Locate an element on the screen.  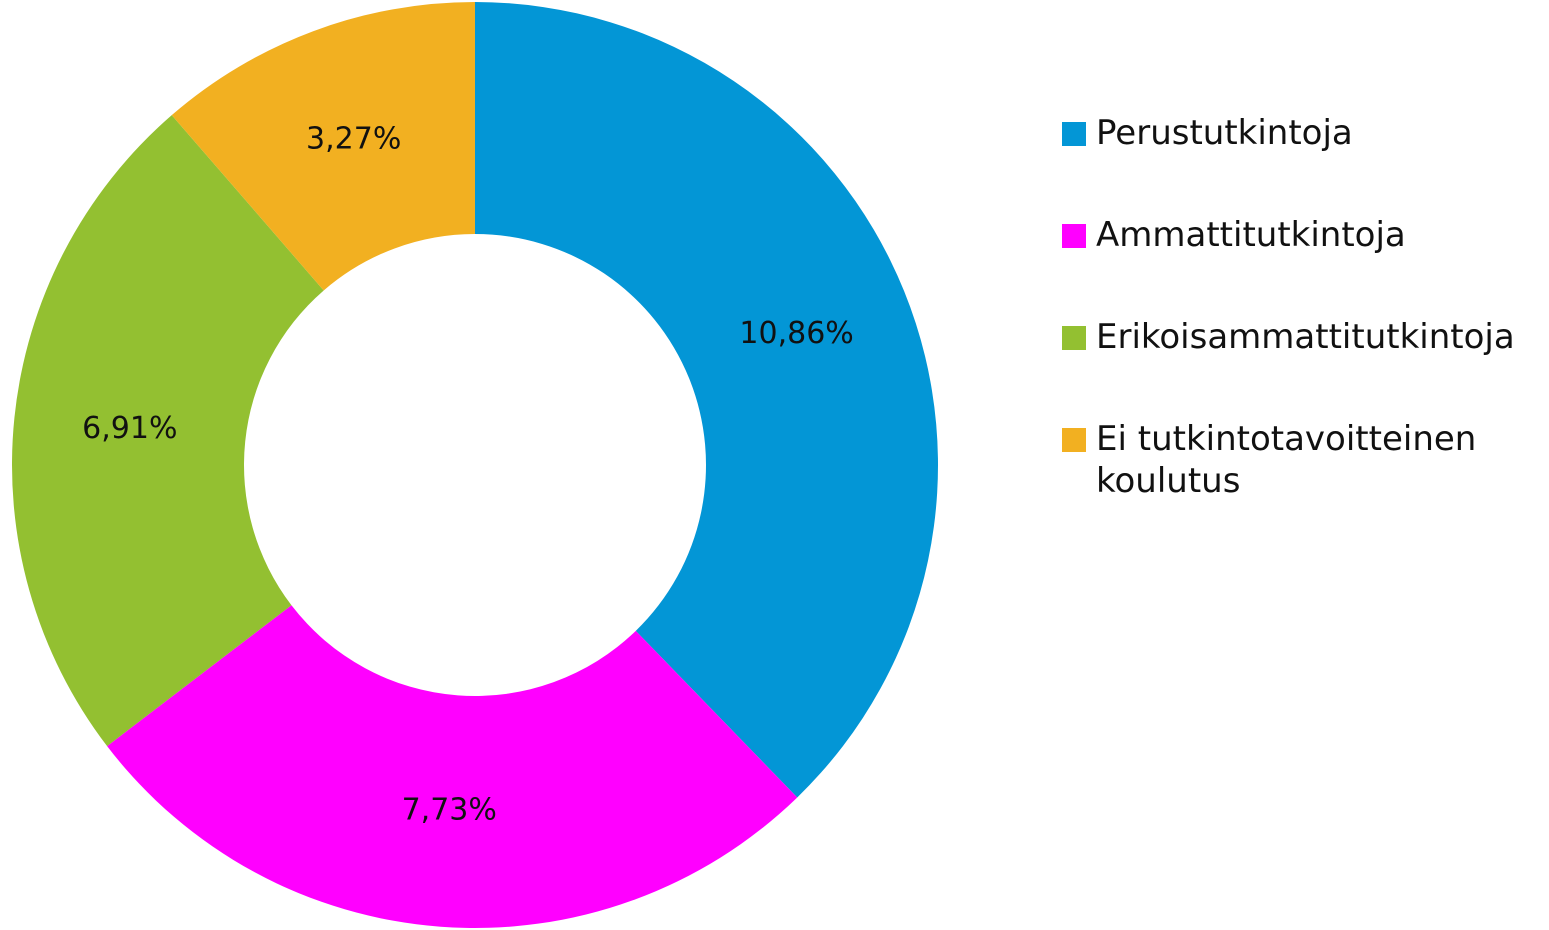
legend-label: Ammattitutkintoja is located at coordinates (1251, 235).